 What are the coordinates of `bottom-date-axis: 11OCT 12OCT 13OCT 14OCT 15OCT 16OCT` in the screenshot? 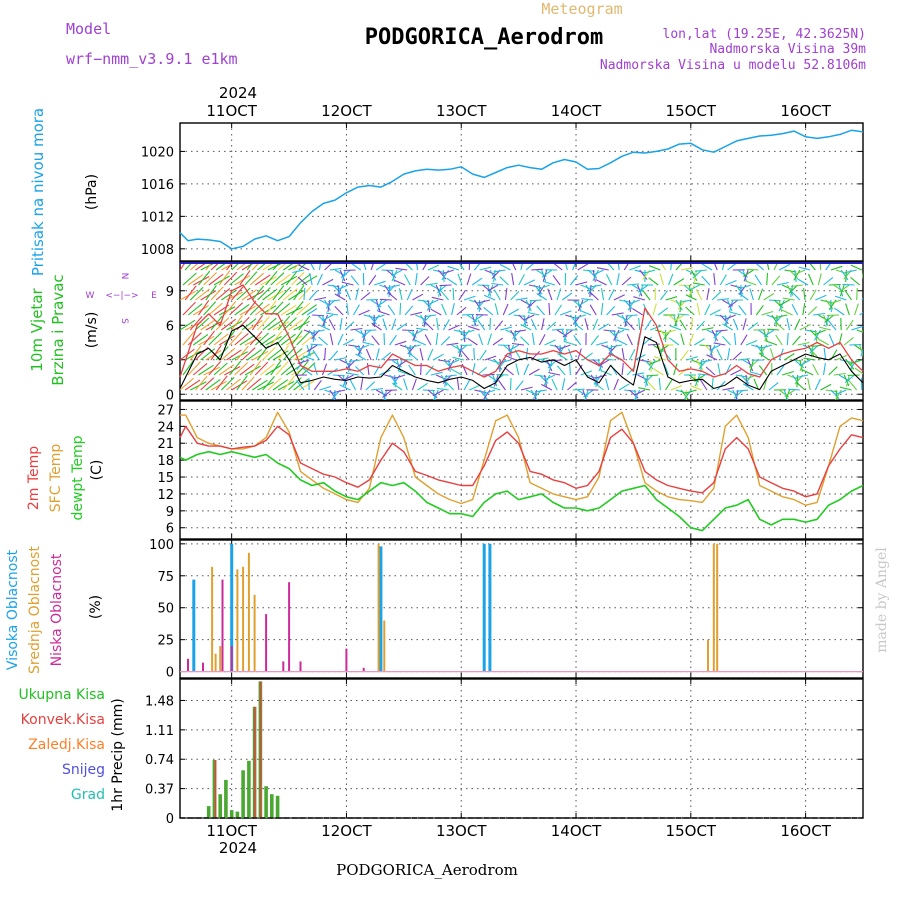 It's located at (518, 831).